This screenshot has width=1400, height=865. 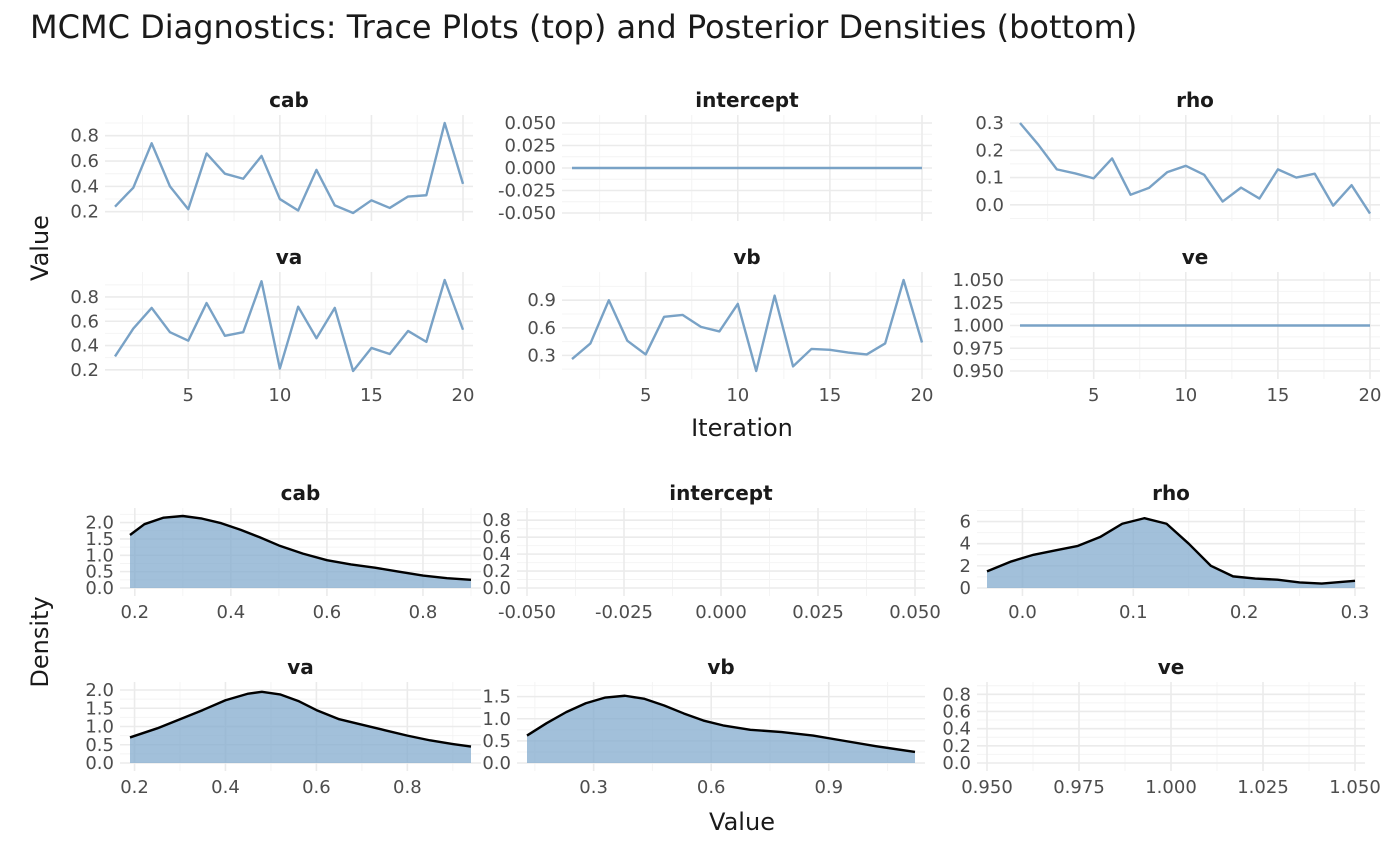 I want to click on x-tick-label: 0.4, so click(x=231, y=612).